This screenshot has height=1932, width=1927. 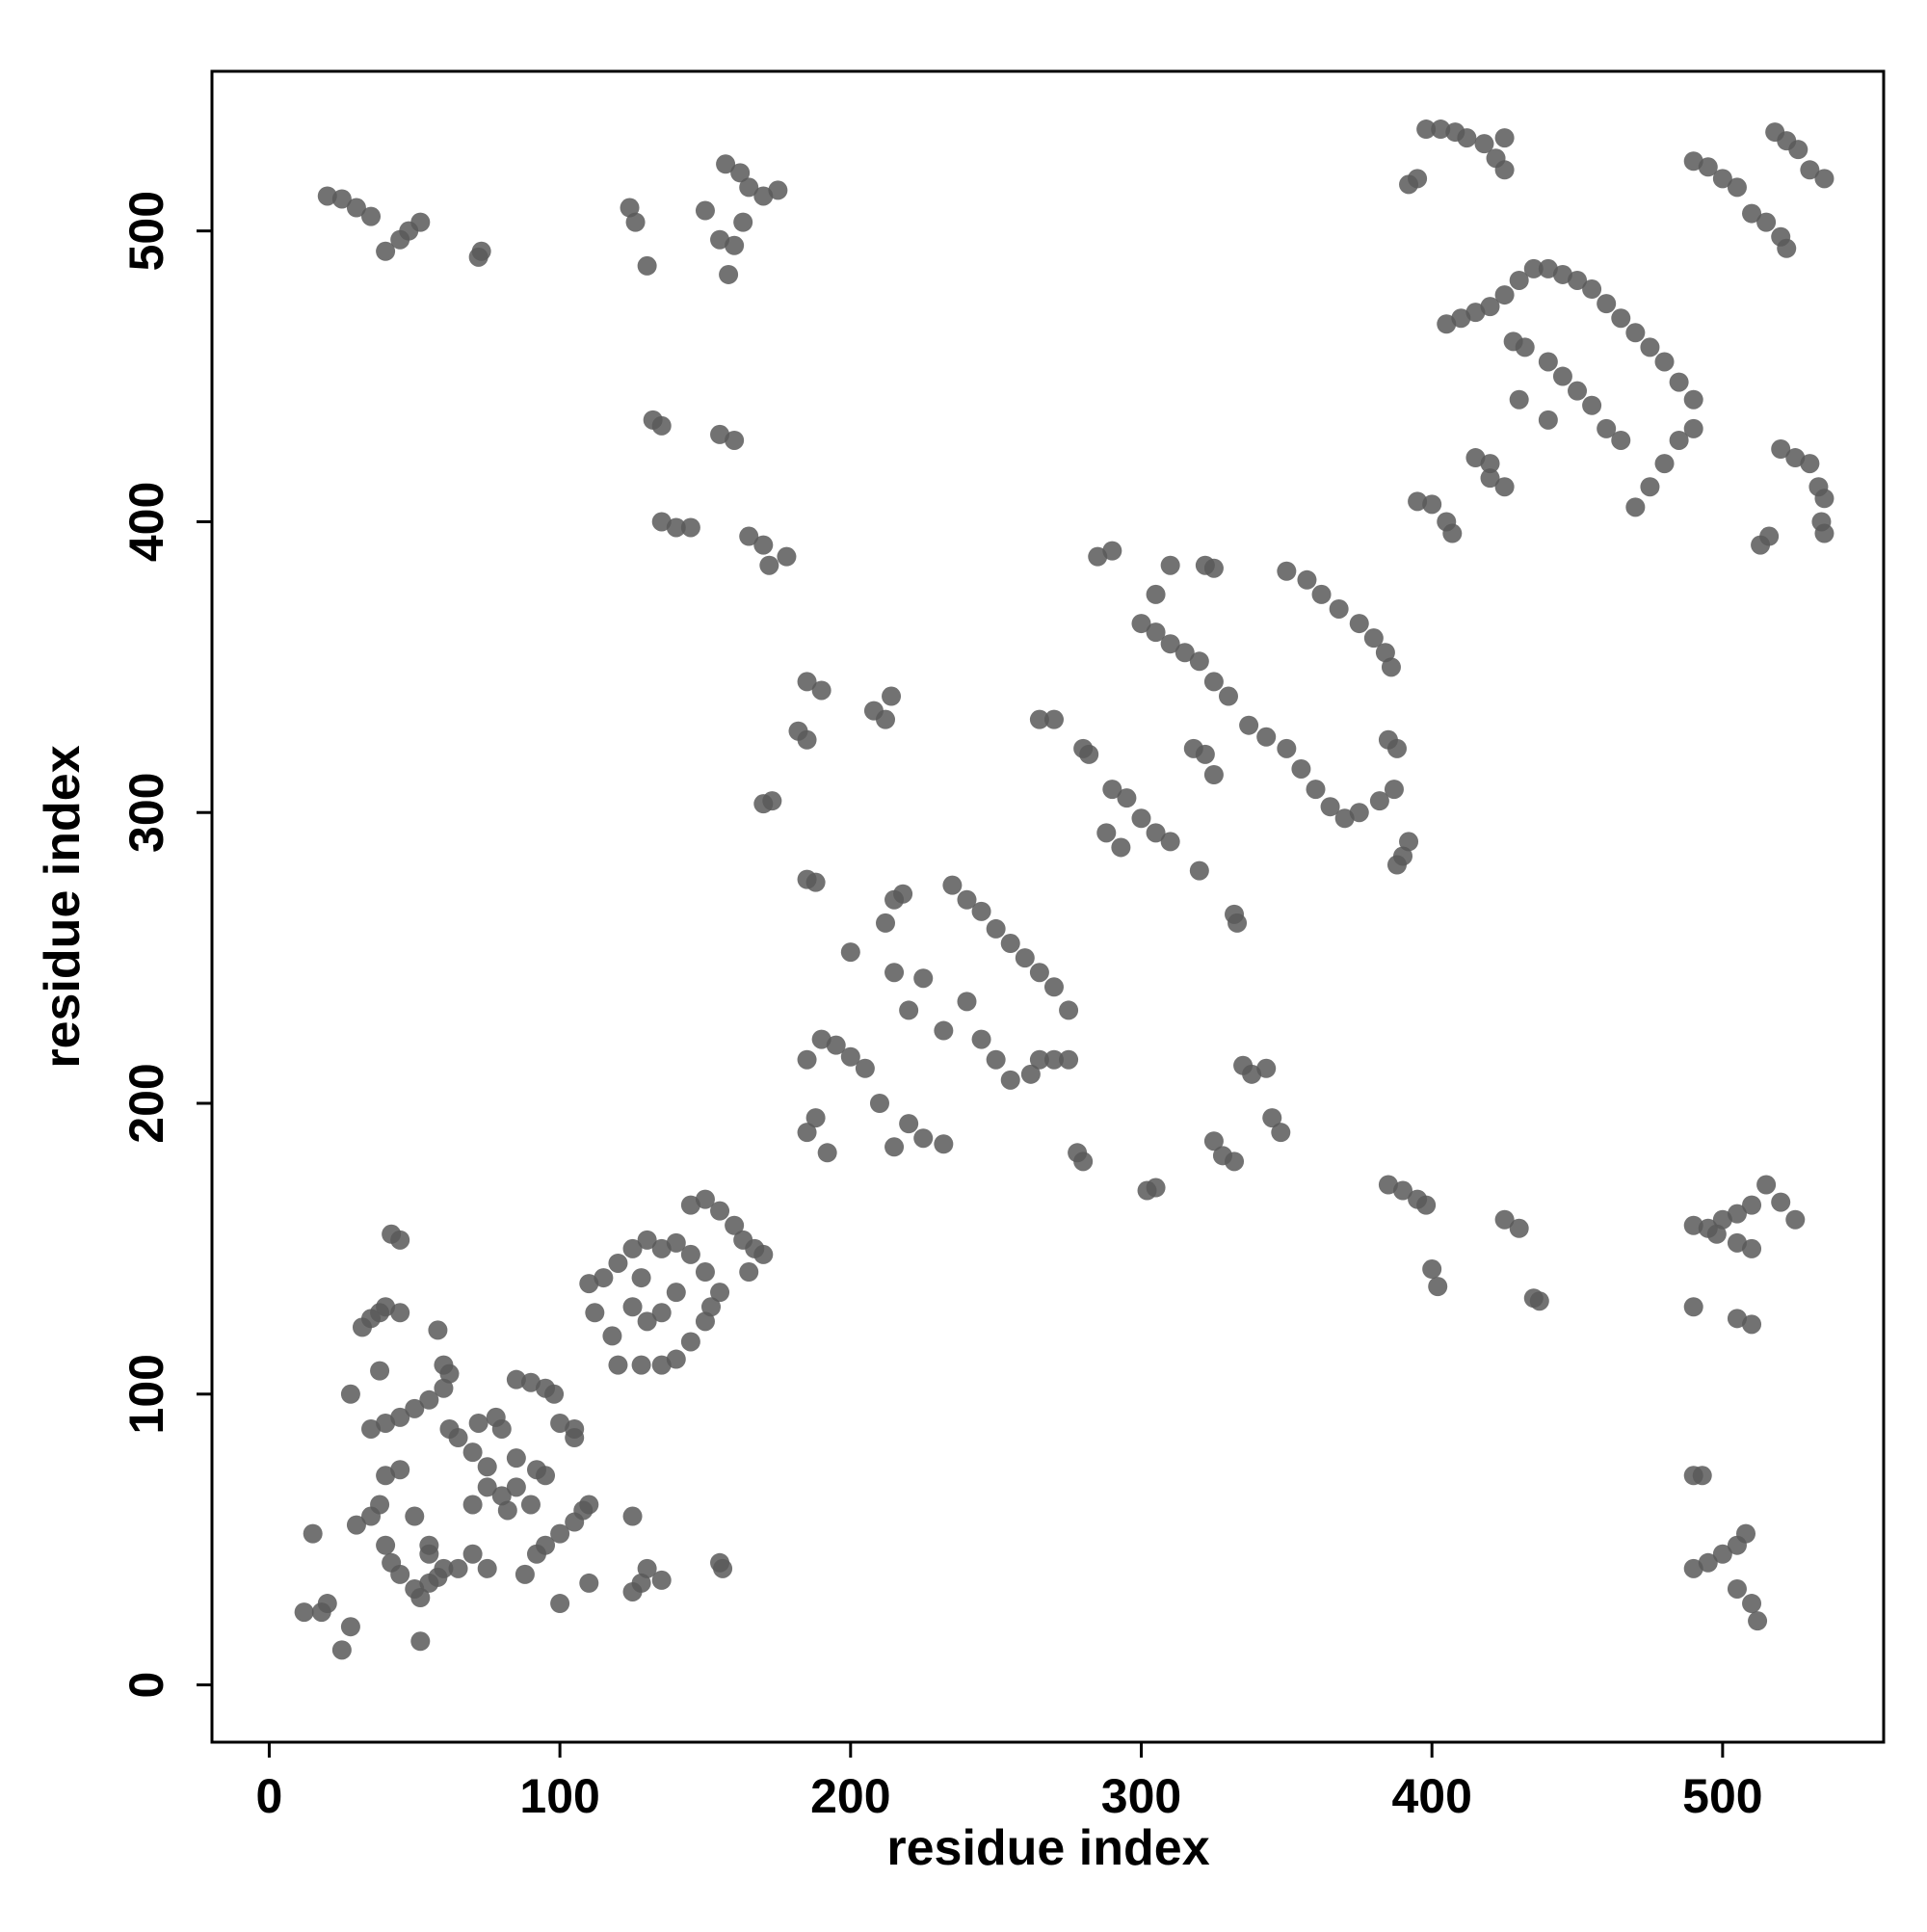 I want to click on x-axis-label: residue index, so click(x=1048, y=1848).